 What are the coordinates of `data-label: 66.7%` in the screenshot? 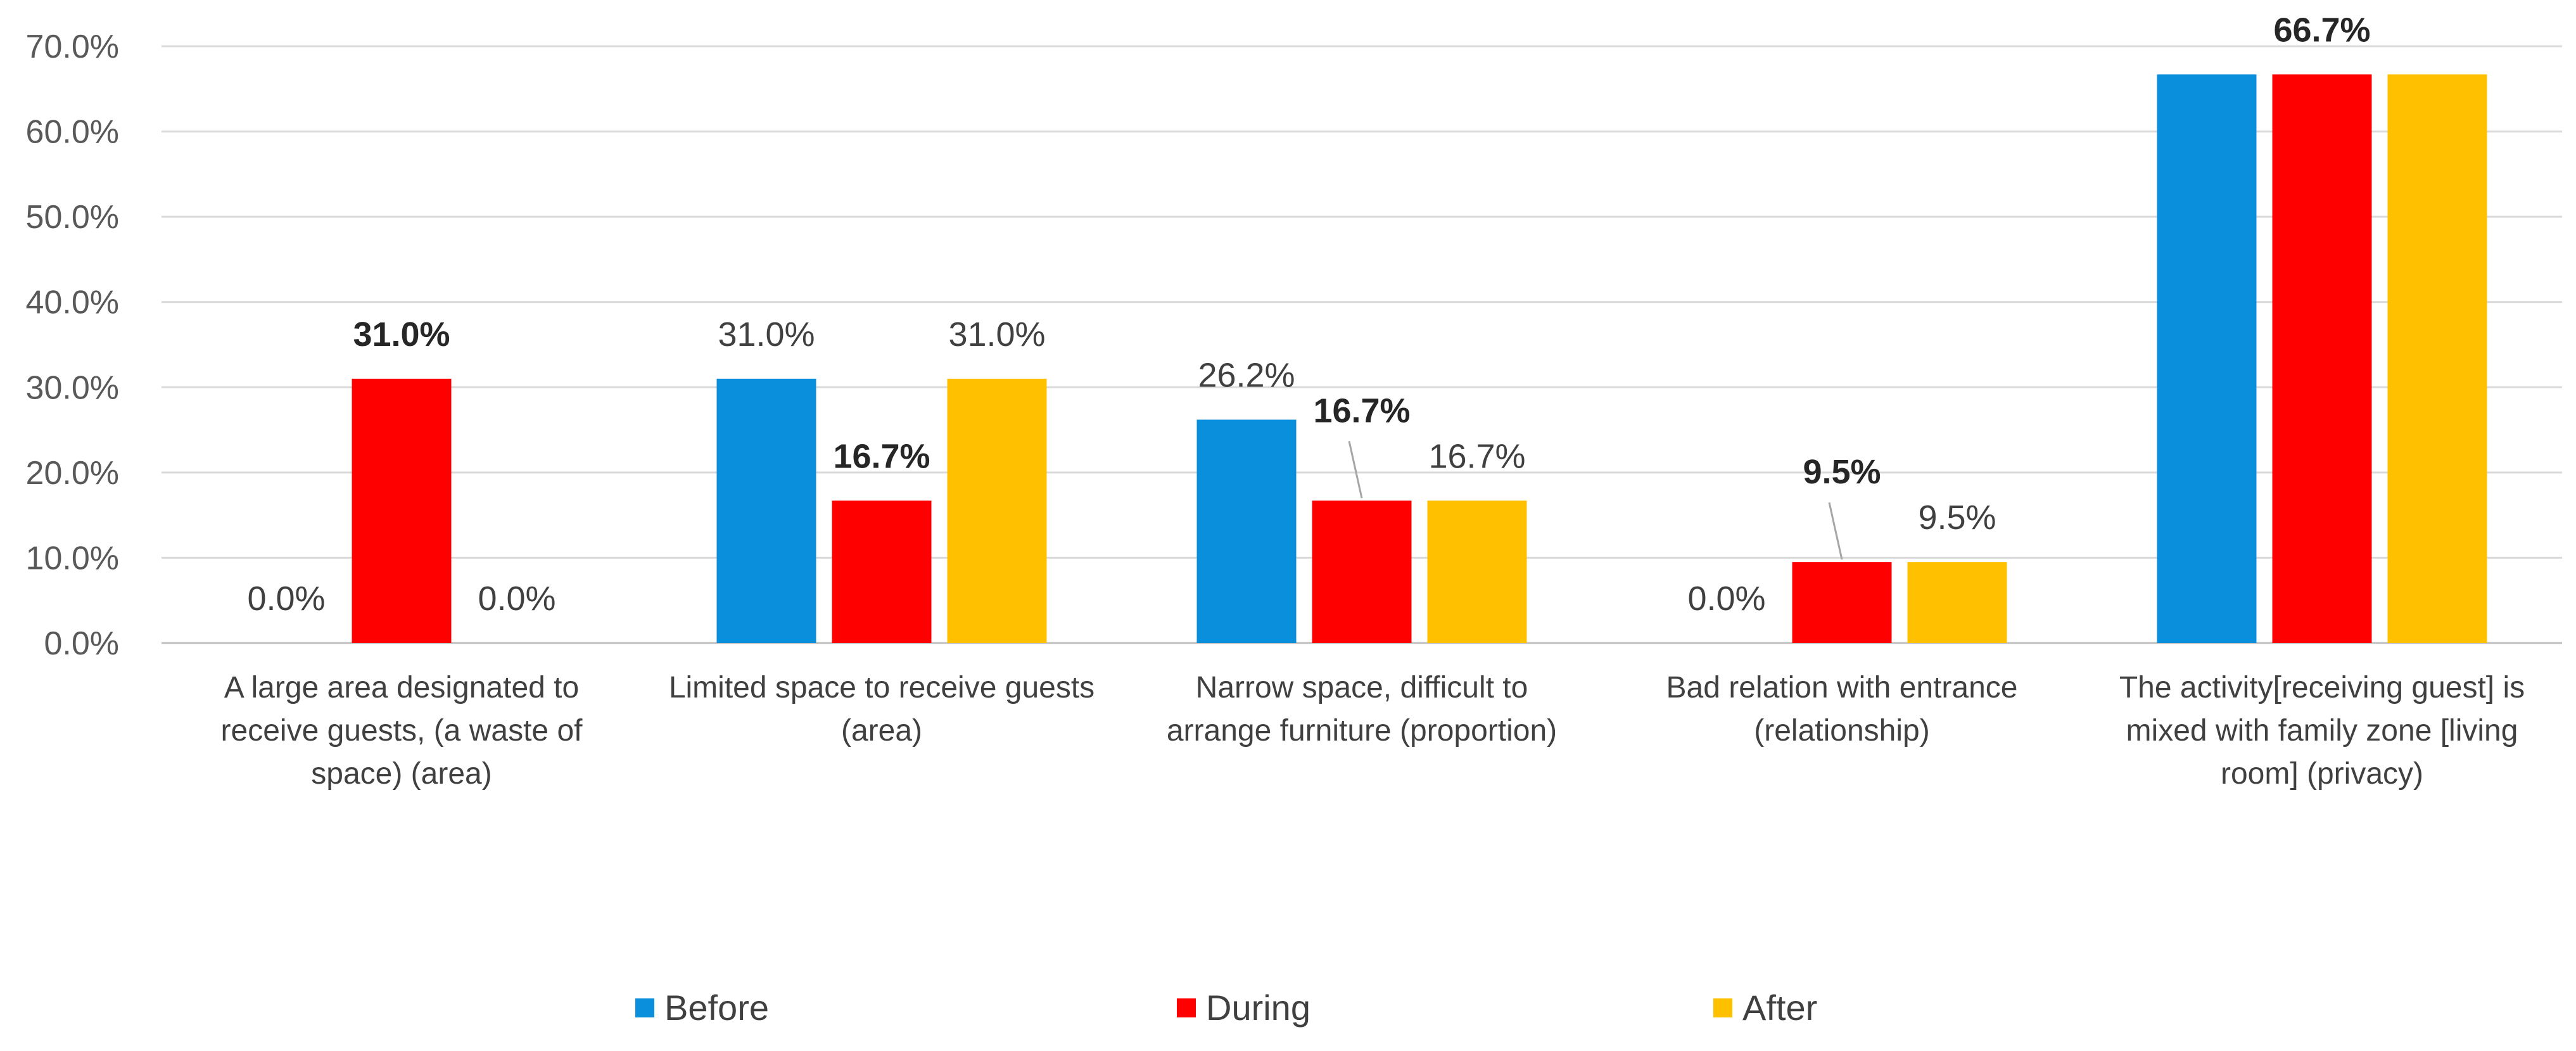 It's located at (2321, 30).